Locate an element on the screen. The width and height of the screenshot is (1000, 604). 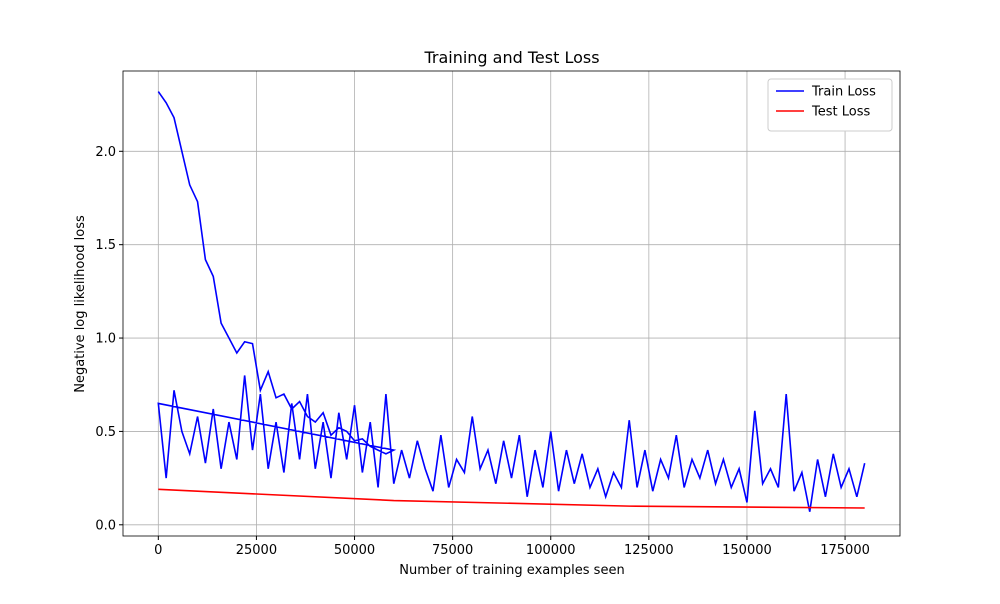
y-tick-label: 2.0 is located at coordinates (105, 152).